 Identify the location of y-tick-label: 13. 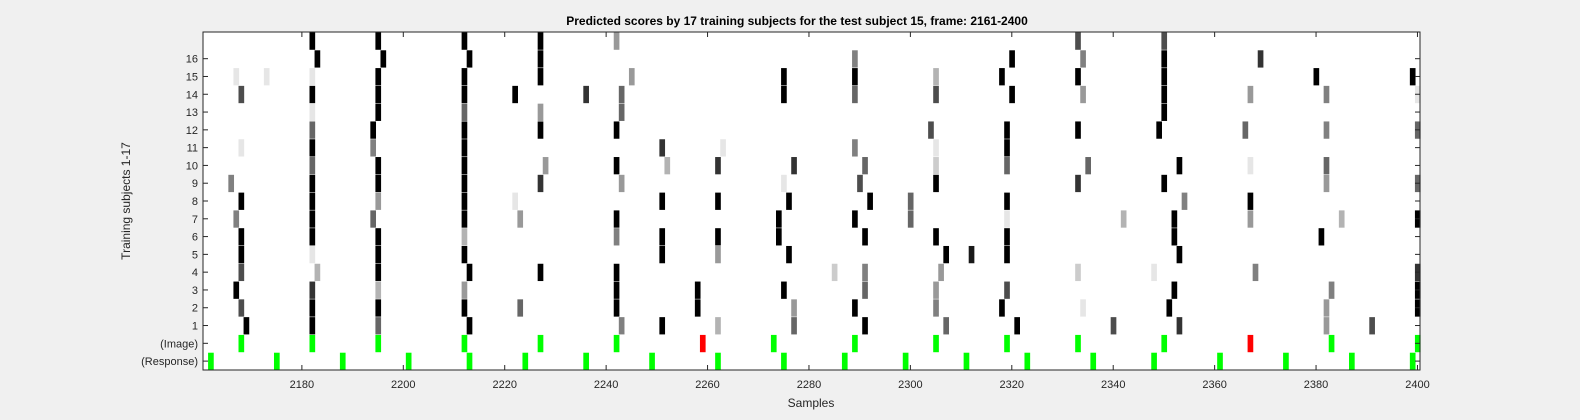
(192, 113).